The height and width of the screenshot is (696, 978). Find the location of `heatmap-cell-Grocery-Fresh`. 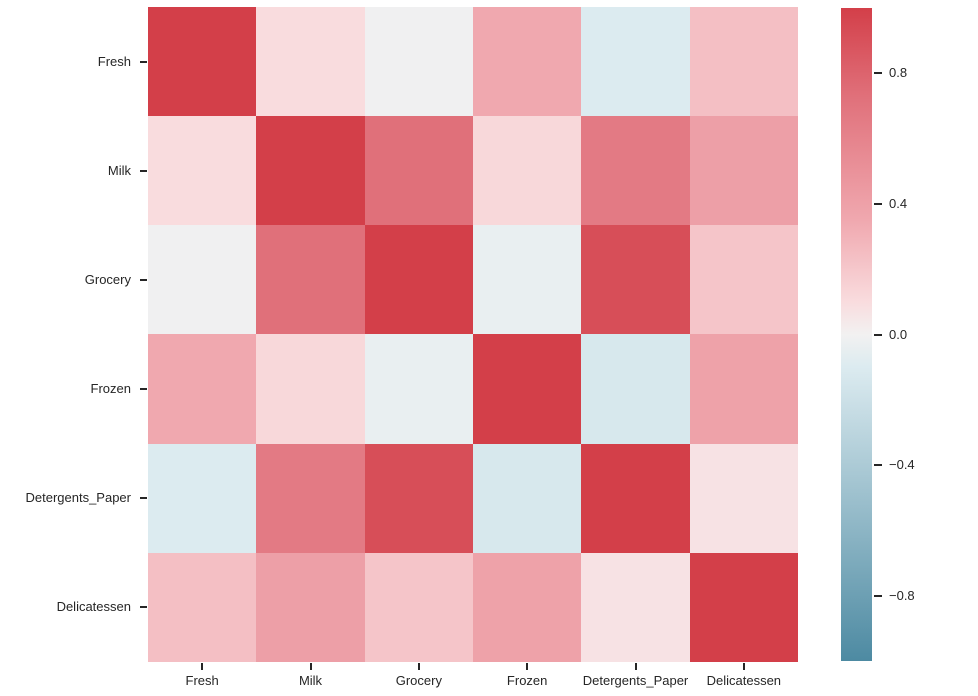

heatmap-cell-Grocery-Fresh is located at coordinates (202, 280).